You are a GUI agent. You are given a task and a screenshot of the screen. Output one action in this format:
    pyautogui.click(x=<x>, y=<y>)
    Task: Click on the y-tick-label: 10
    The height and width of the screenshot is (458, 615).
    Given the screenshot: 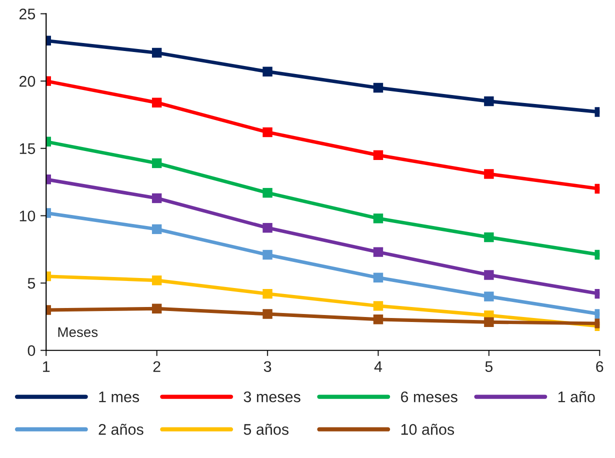 What is the action you would take?
    pyautogui.click(x=28, y=216)
    